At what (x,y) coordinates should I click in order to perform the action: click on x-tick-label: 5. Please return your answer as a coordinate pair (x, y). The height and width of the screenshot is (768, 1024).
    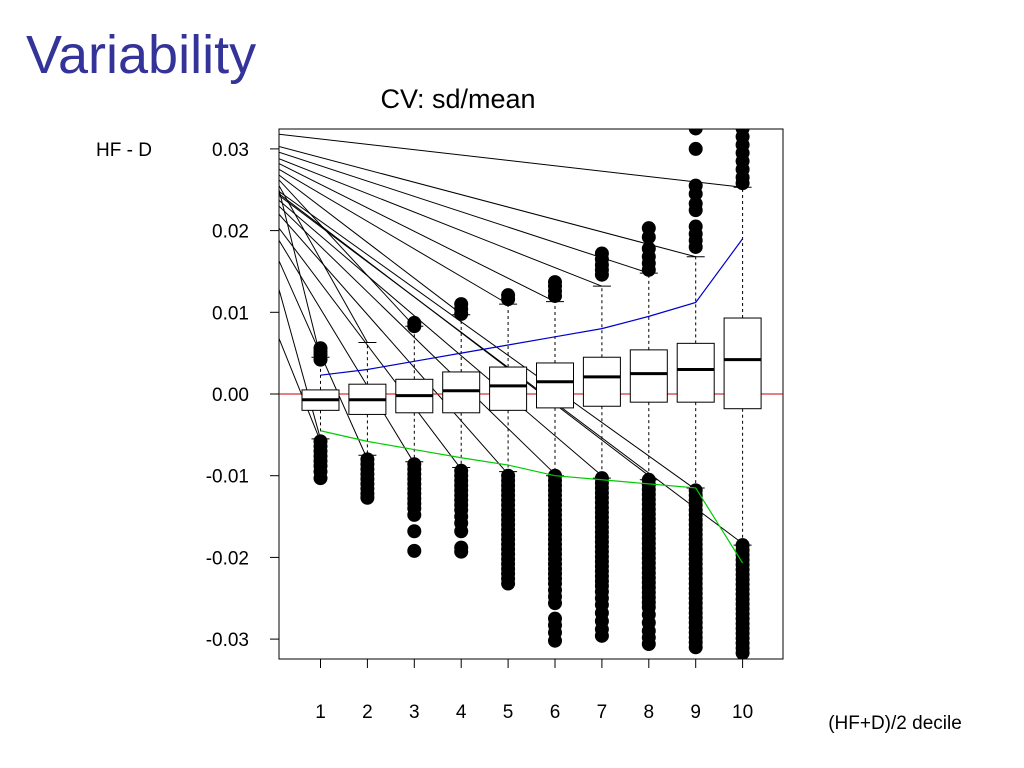
    Looking at the image, I should click on (508, 712).